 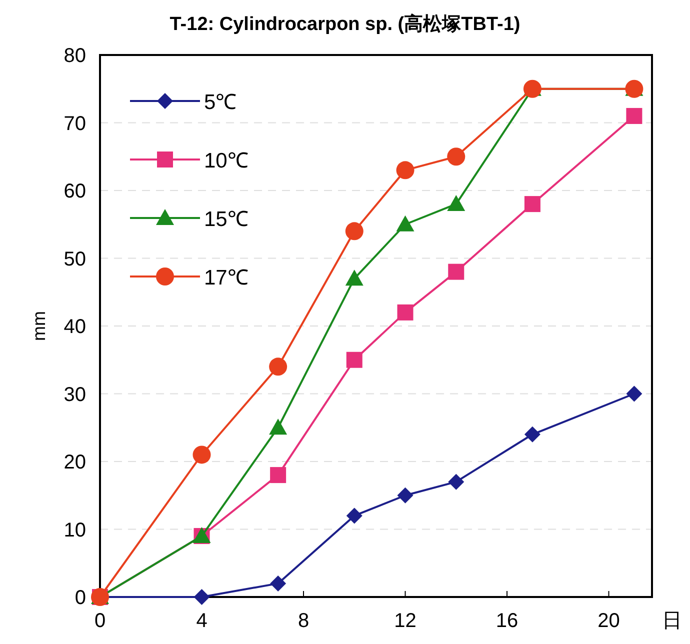 What do you see at coordinates (226, 278) in the screenshot?
I see `legend-label: 17℃` at bounding box center [226, 278].